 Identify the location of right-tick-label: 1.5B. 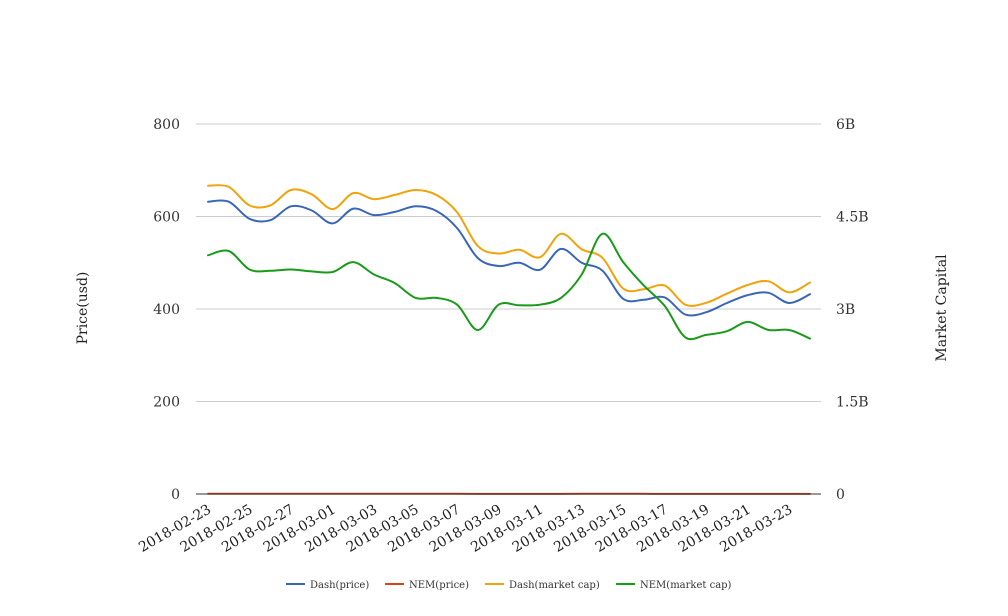
(852, 403).